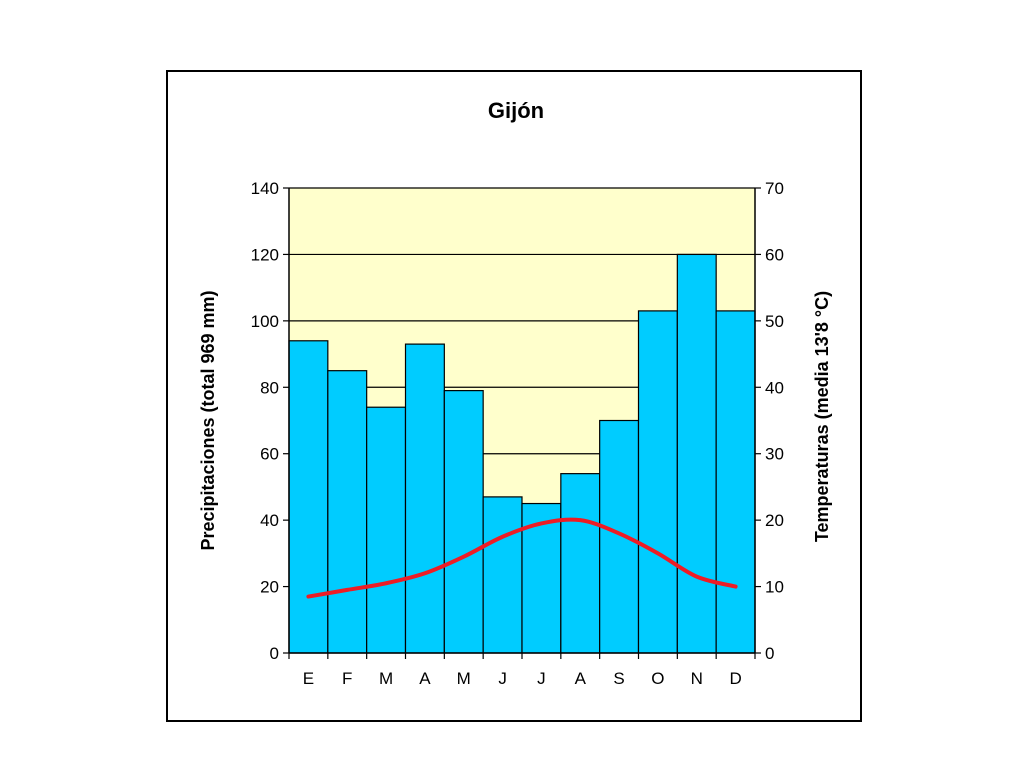  I want to click on right-tick-label: 50, so click(774, 321).